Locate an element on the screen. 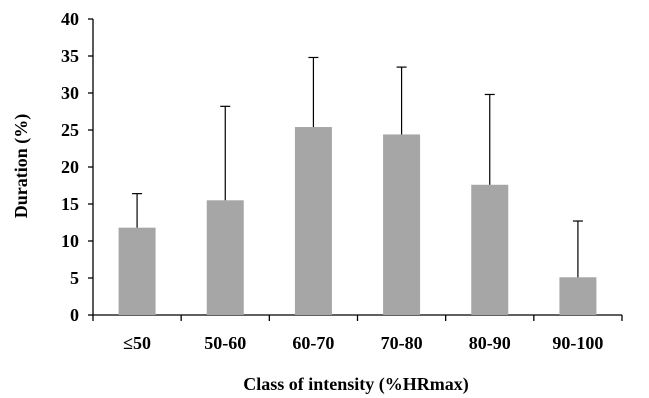  x-tick-label: 50-60 is located at coordinates (225, 343).